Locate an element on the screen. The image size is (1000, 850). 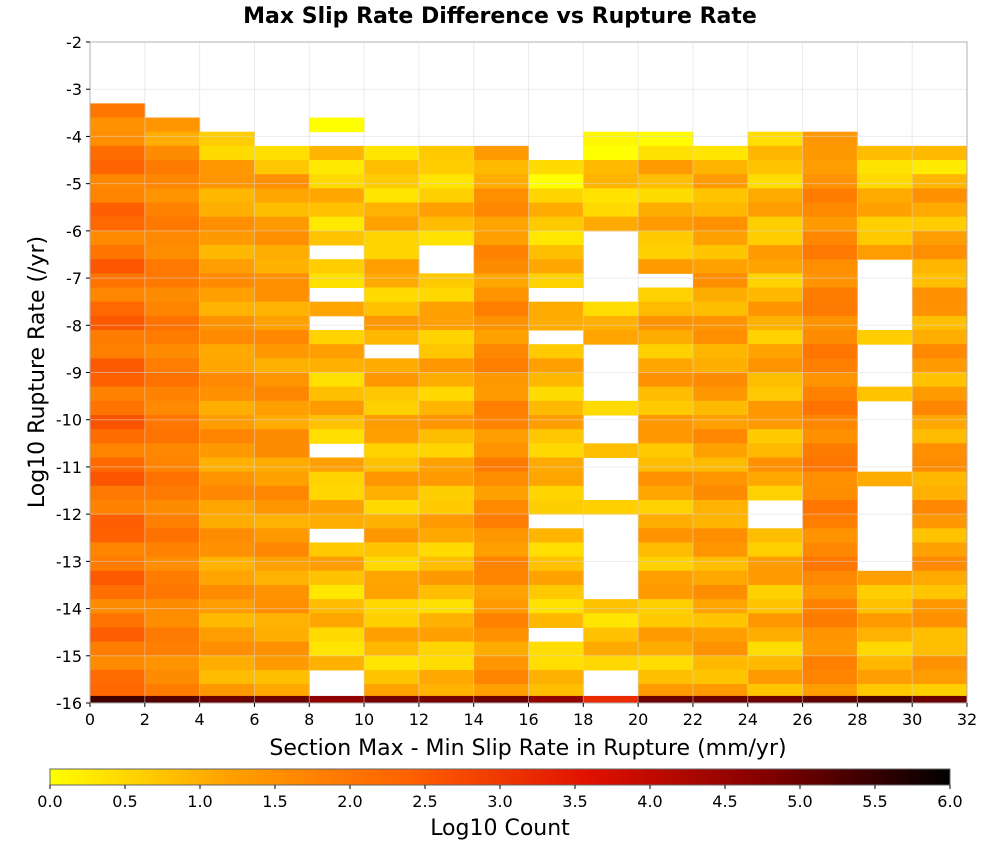
x-tick-label: 6 is located at coordinates (254, 719).